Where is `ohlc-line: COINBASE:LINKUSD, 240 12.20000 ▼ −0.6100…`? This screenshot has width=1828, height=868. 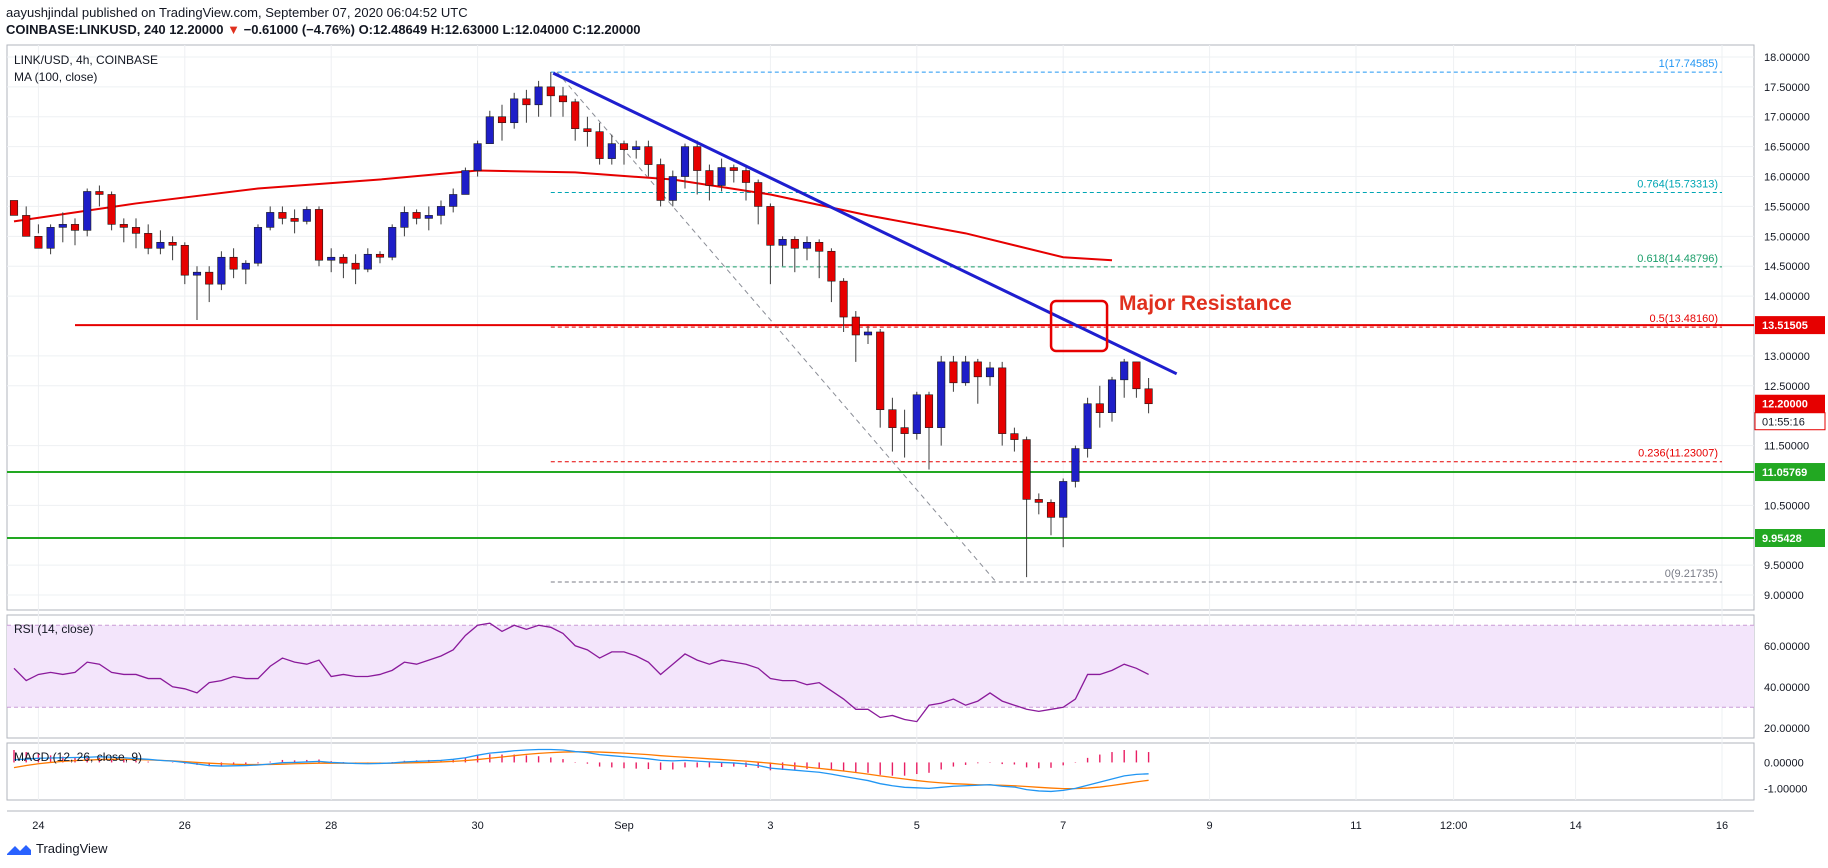
ohlc-line: COINBASE:LINKUSD, 240 12.20000 ▼ −0.6100… is located at coordinates (323, 29).